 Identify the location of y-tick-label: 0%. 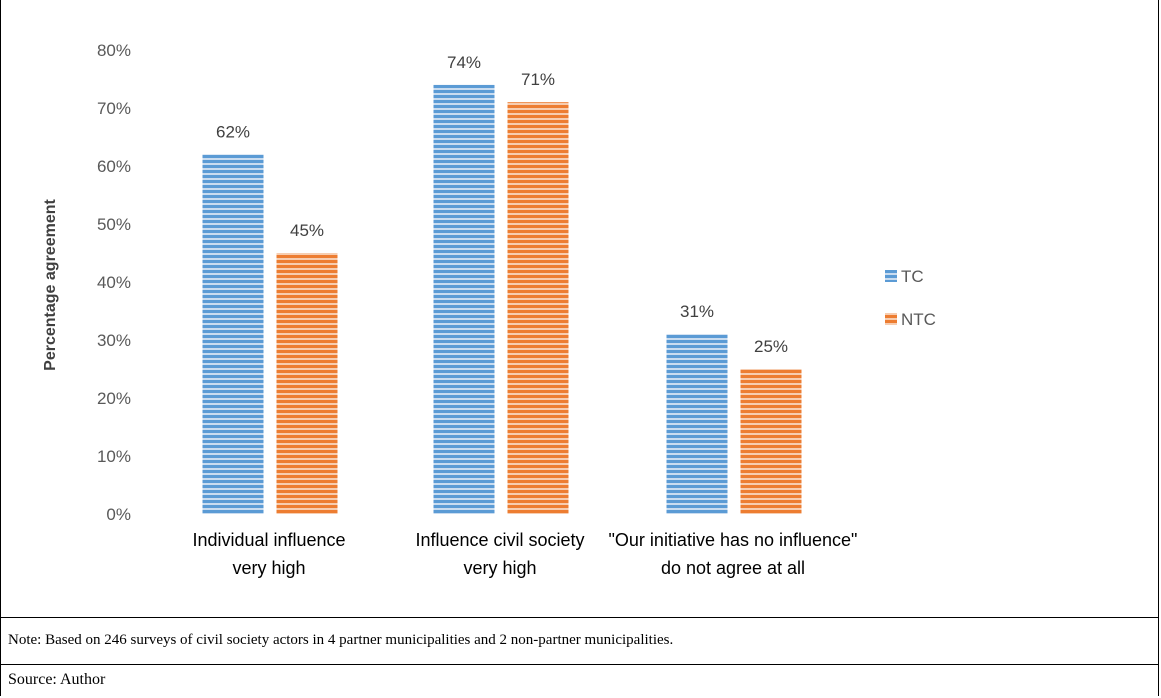
(118, 514).